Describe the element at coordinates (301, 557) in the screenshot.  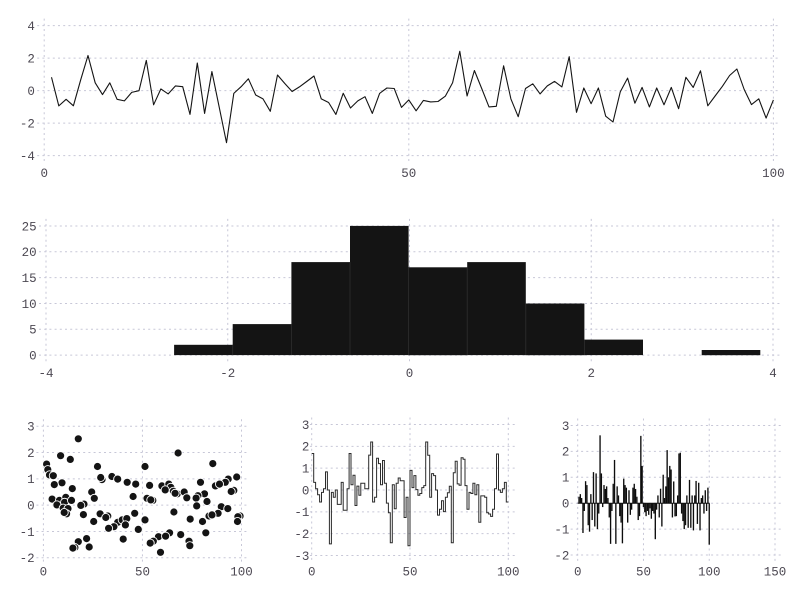
I see `svg-text: -3` at that location.